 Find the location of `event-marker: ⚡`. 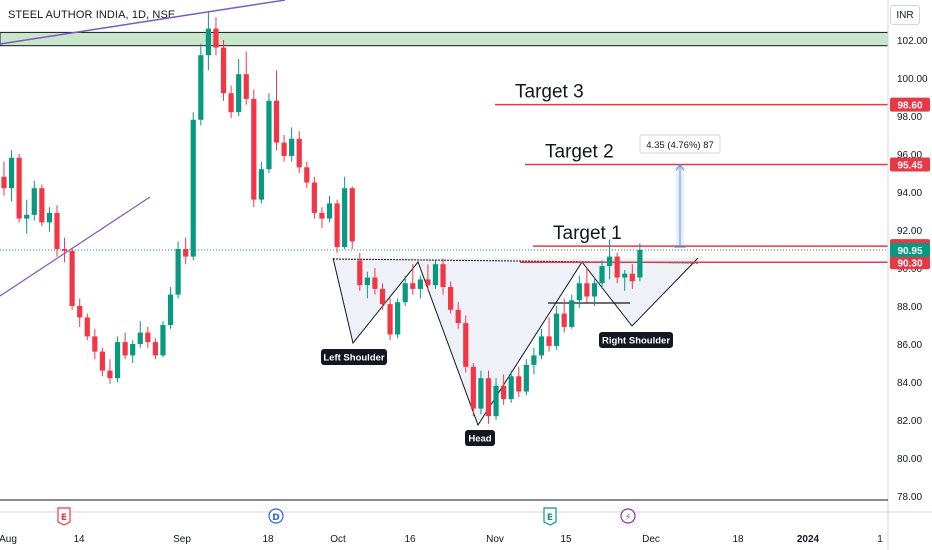

event-marker: ⚡ is located at coordinates (628, 516).